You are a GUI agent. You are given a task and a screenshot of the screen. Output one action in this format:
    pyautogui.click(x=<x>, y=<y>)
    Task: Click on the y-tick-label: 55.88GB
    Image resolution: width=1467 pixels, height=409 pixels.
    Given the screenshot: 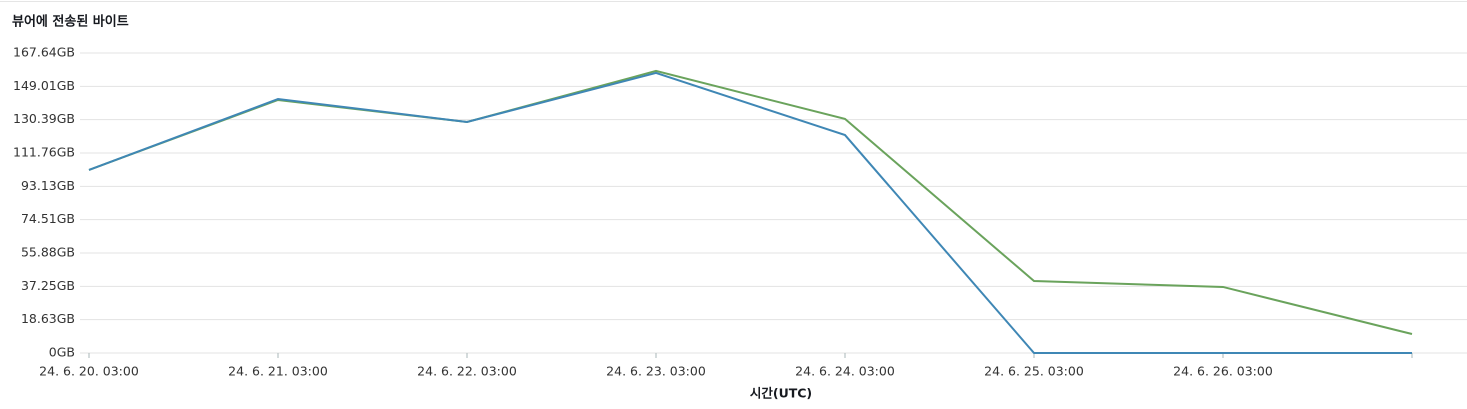 What is the action you would take?
    pyautogui.click(x=48, y=252)
    